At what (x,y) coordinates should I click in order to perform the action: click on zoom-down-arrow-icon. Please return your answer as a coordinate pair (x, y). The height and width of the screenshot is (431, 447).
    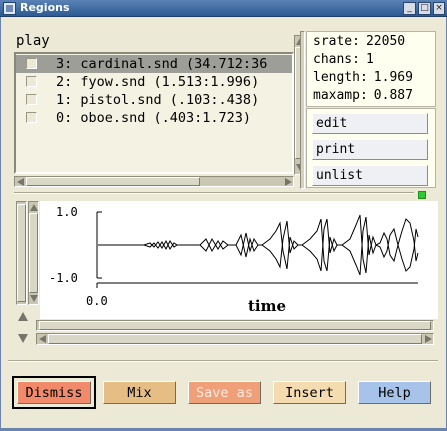
    Looking at the image, I should click on (23, 338).